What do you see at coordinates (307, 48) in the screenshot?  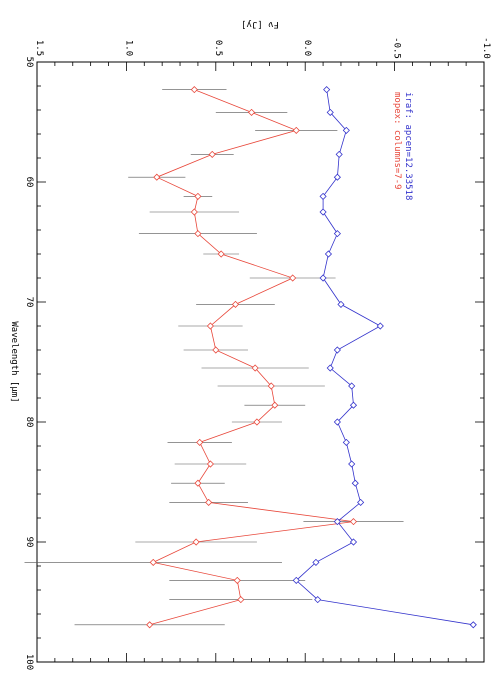 I see `y-tick-label: 0.0` at bounding box center [307, 48].